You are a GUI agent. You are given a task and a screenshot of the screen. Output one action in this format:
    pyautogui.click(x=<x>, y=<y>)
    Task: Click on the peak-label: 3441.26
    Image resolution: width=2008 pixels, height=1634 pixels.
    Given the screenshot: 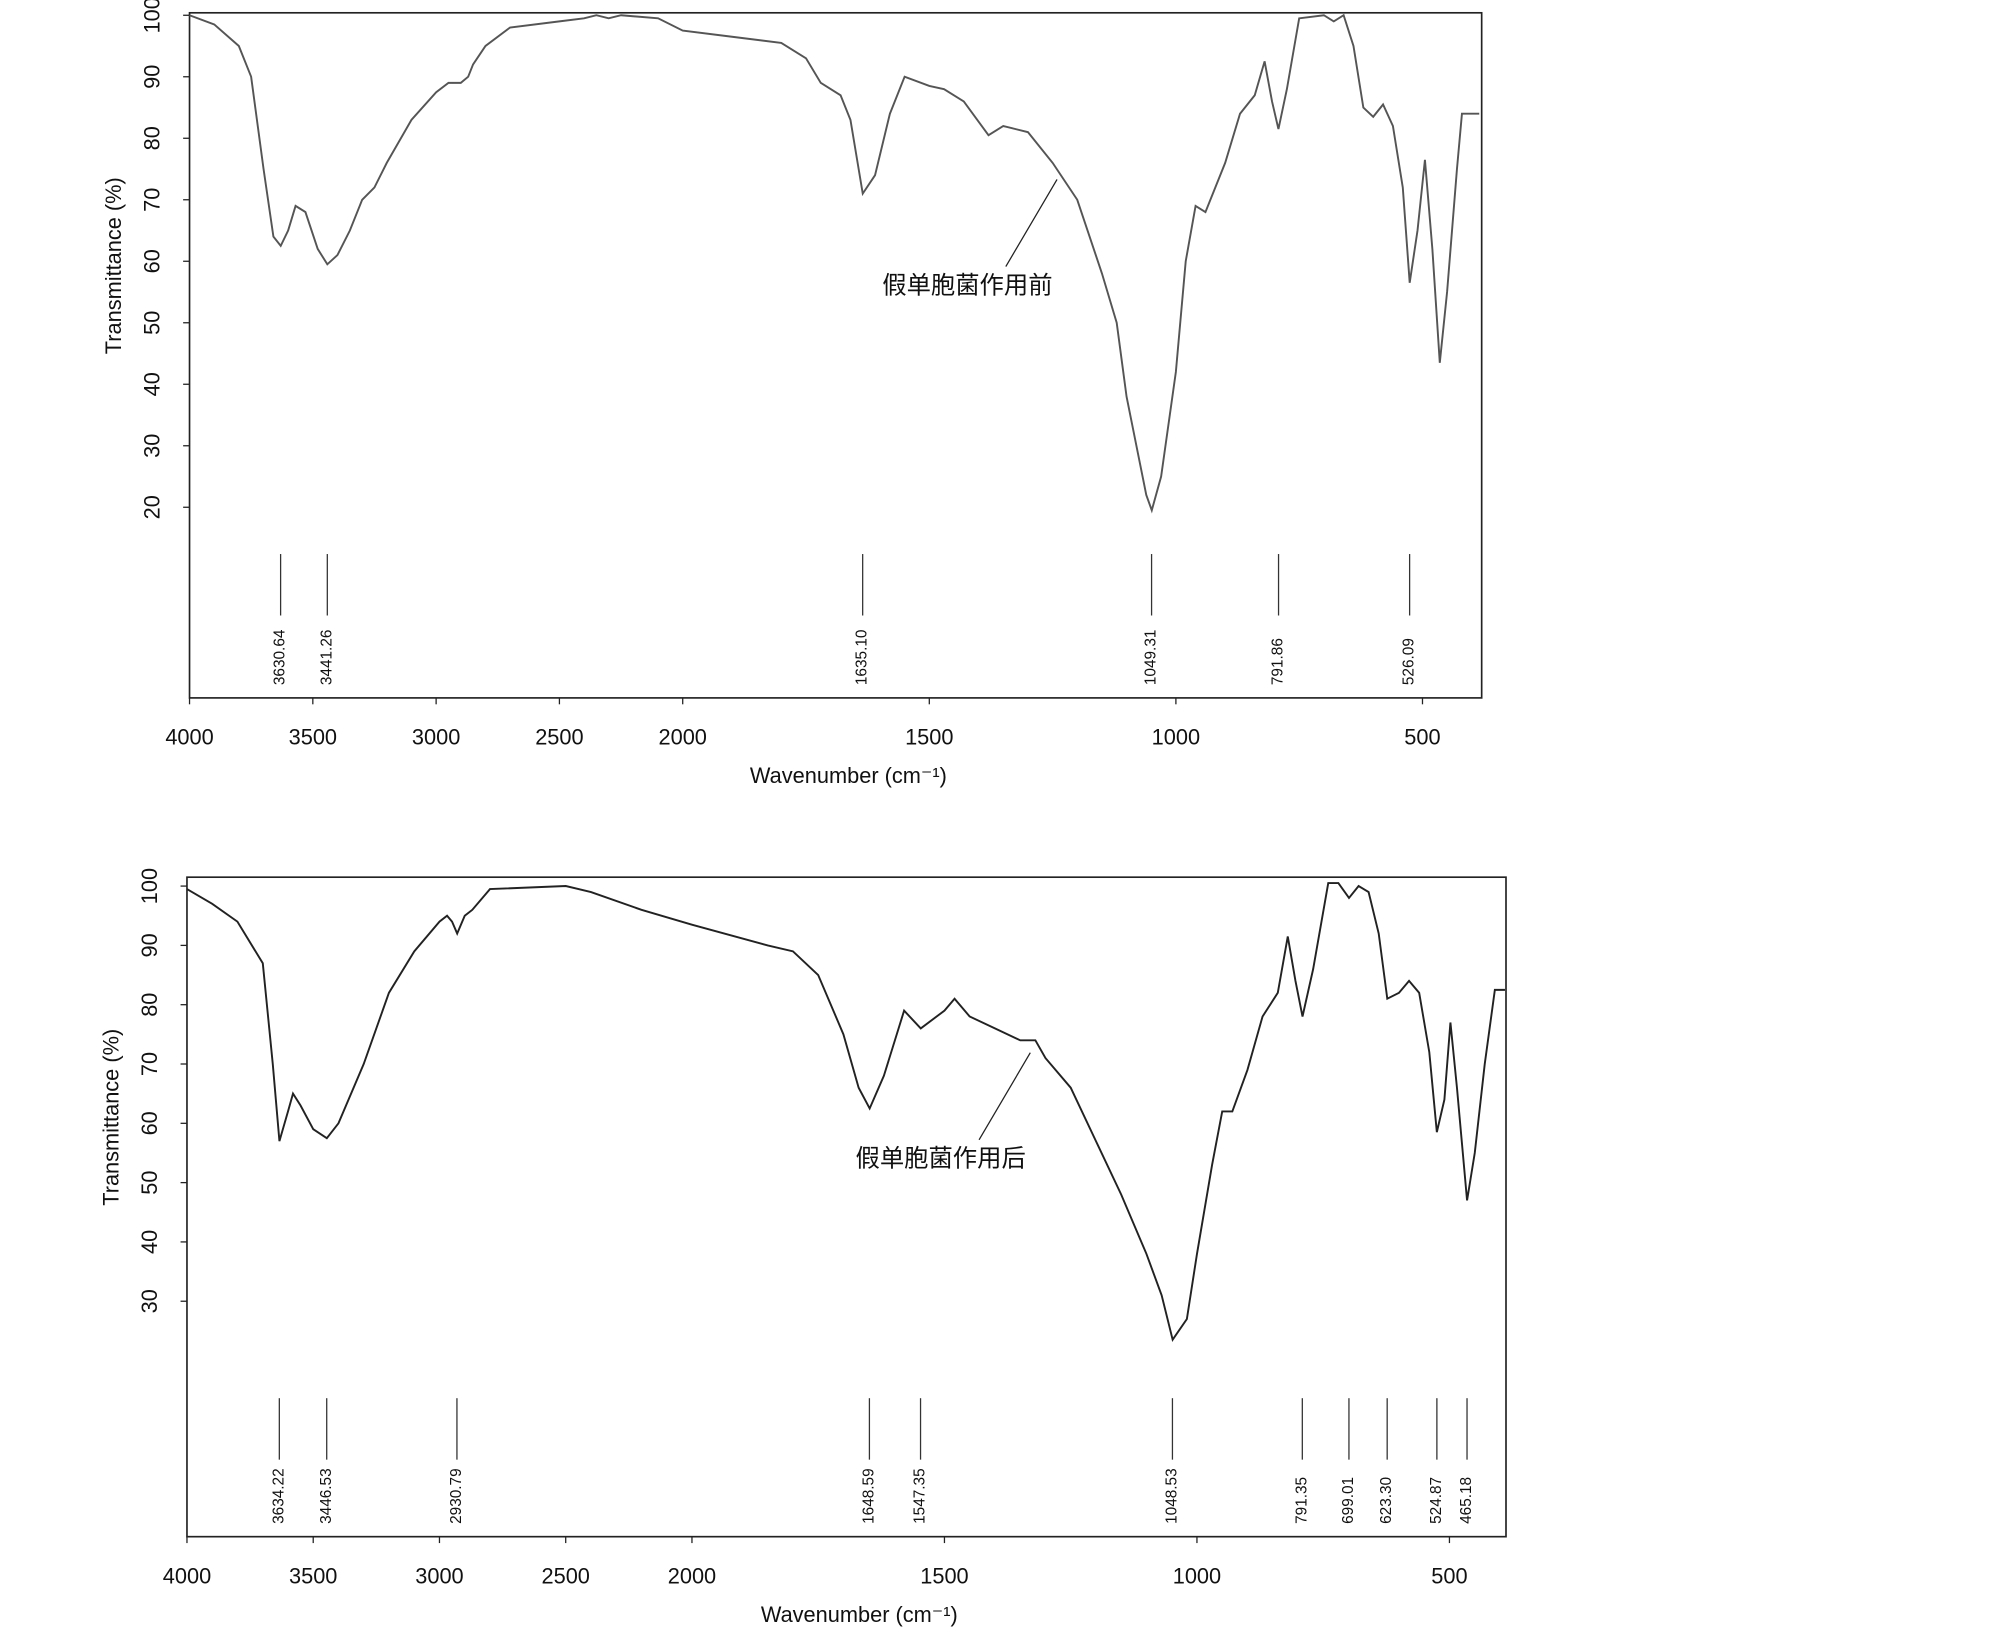 What is the action you would take?
    pyautogui.click(x=326, y=658)
    